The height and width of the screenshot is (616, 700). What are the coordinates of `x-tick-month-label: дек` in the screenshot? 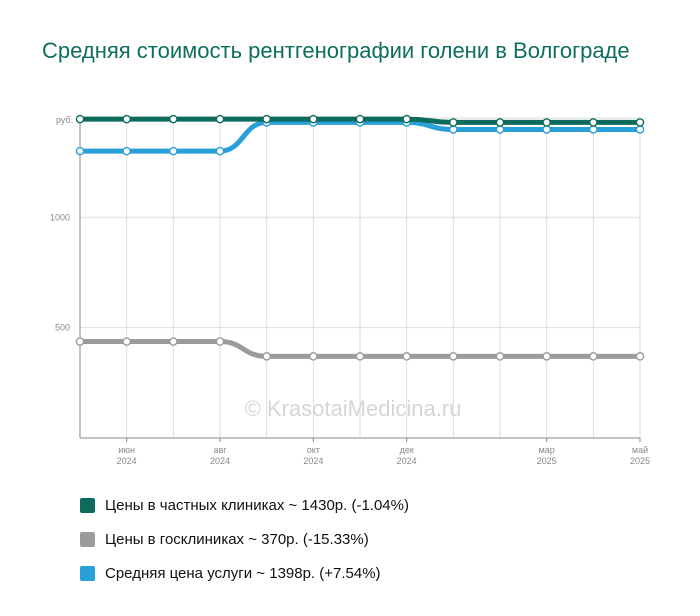 It's located at (407, 450).